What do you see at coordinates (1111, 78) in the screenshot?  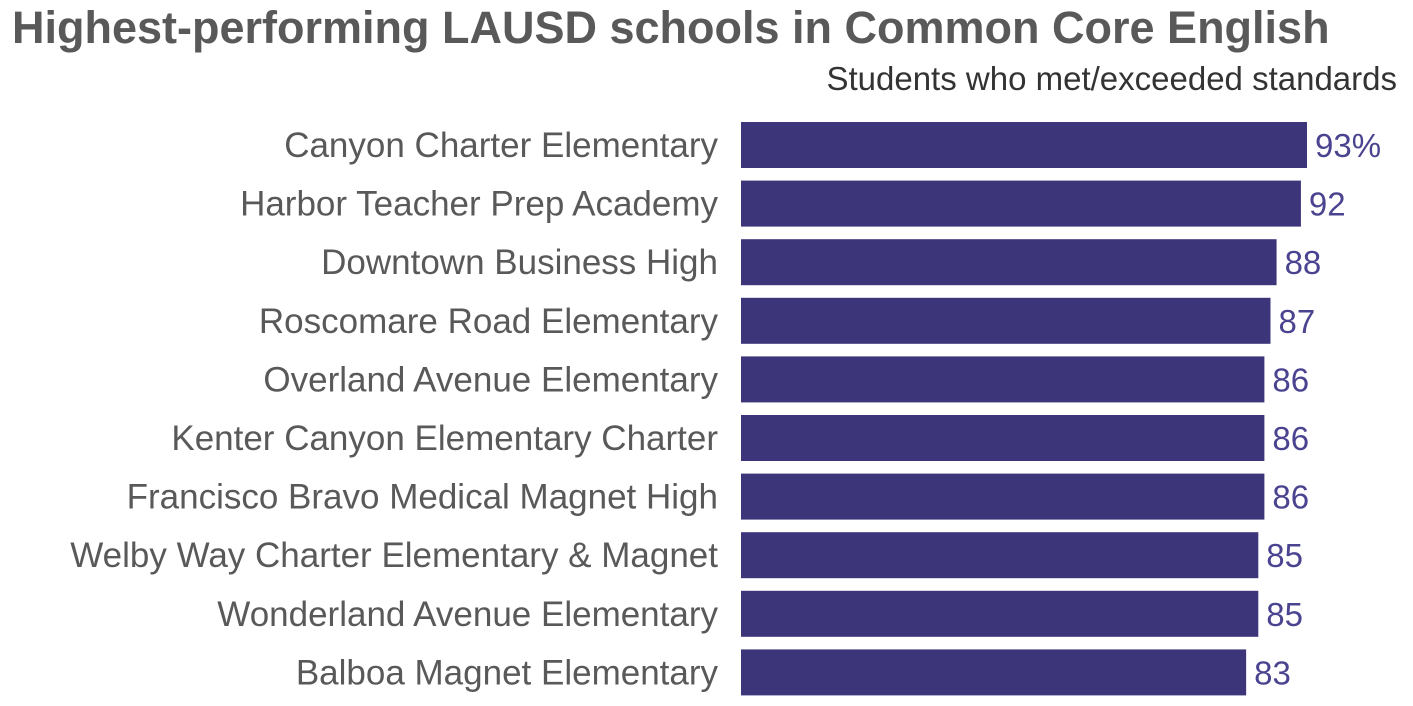 I see `chart-subtitle: Students who met/exceeded standards` at bounding box center [1111, 78].